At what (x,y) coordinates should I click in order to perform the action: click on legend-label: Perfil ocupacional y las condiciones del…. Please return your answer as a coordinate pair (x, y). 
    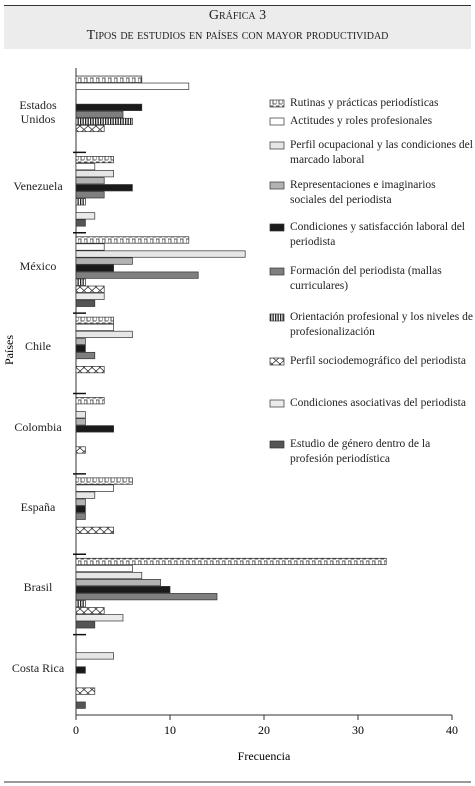
    Looking at the image, I should click on (381, 152).